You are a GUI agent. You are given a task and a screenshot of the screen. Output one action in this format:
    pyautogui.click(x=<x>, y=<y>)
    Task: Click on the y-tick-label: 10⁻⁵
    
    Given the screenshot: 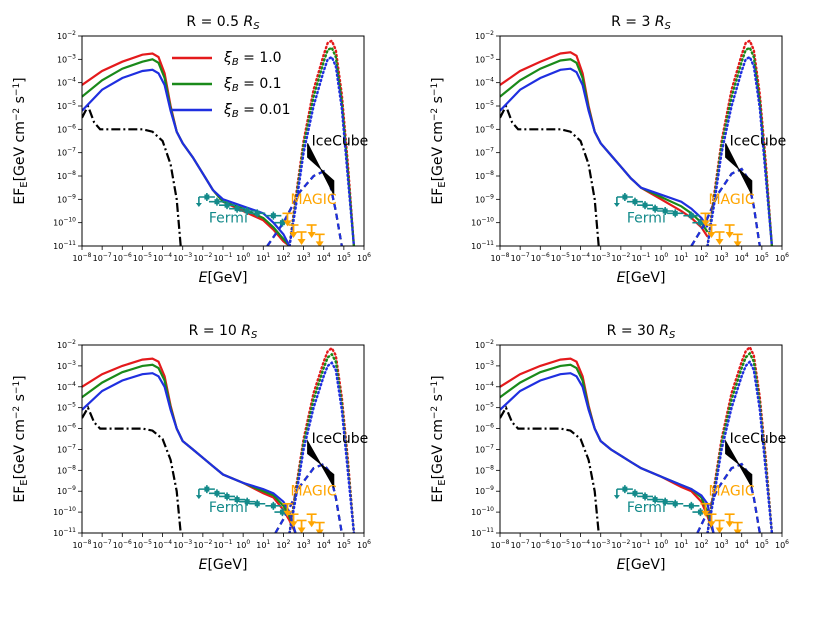 What is the action you would take?
    pyautogui.click(x=66, y=105)
    